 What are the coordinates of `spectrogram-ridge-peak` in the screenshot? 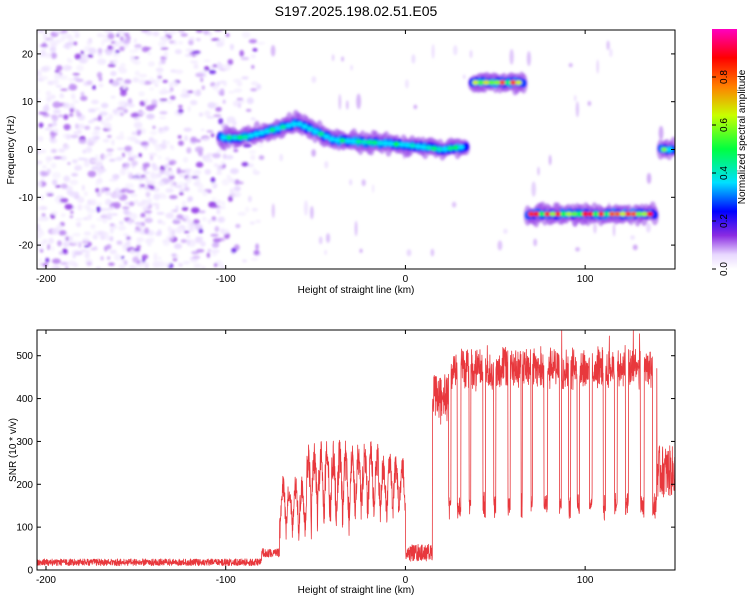 It's located at (502, 82).